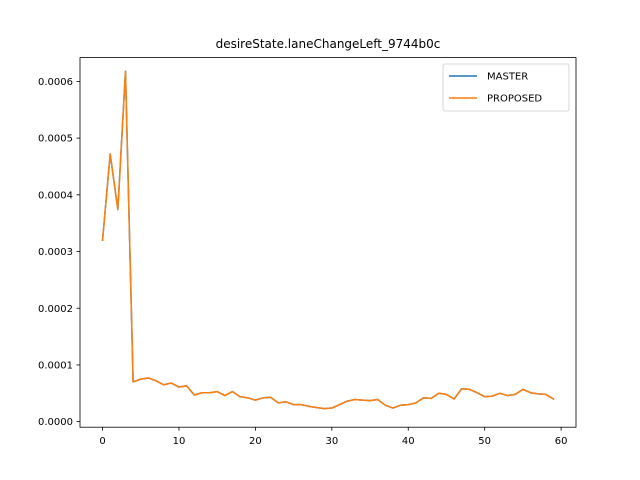 The height and width of the screenshot is (480, 640). Describe the element at coordinates (55, 366) in the screenshot. I see `y-tick-label: 0.0001` at that location.